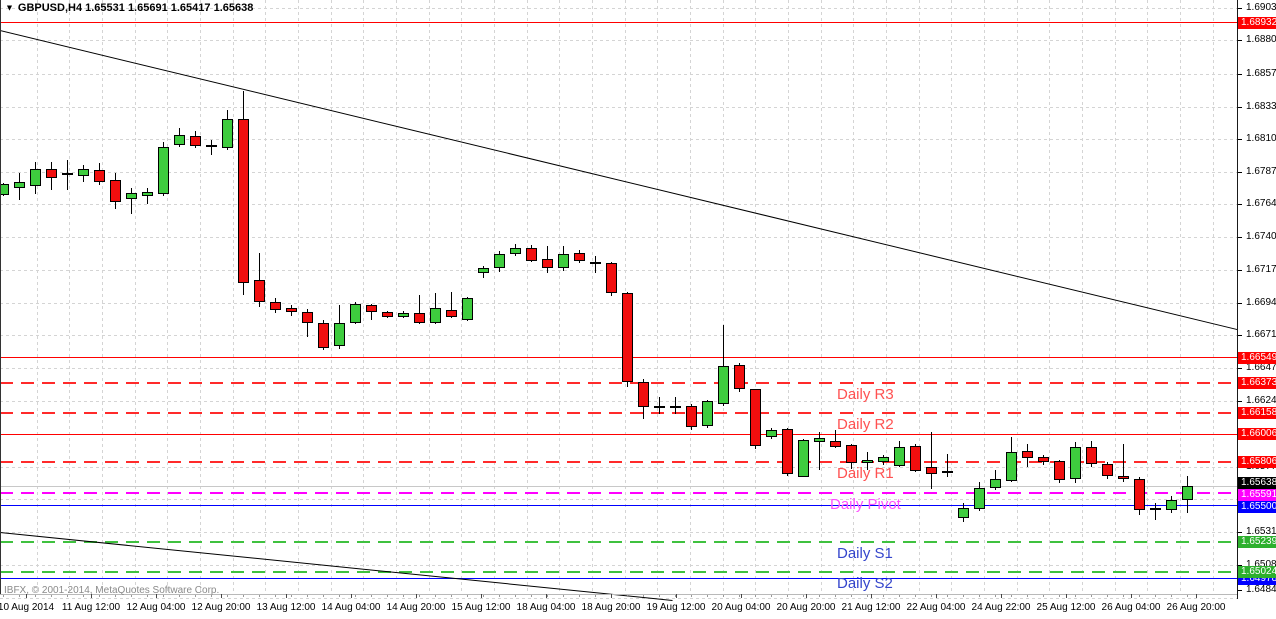 The height and width of the screenshot is (619, 1276). What do you see at coordinates (618, 23) in the screenshot?
I see `resistance-line-high-line` at bounding box center [618, 23].